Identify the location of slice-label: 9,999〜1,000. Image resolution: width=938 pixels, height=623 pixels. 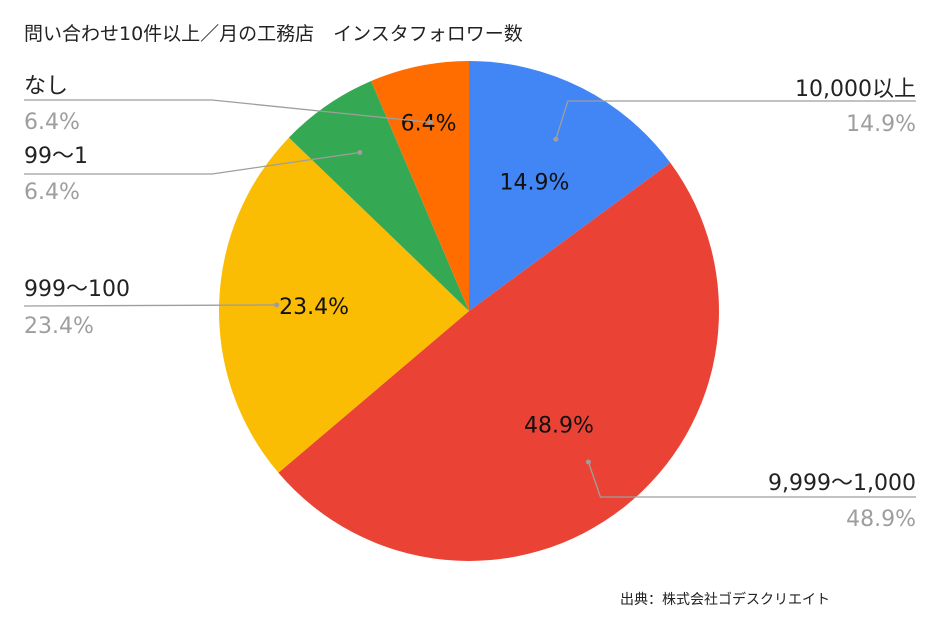
(842, 483).